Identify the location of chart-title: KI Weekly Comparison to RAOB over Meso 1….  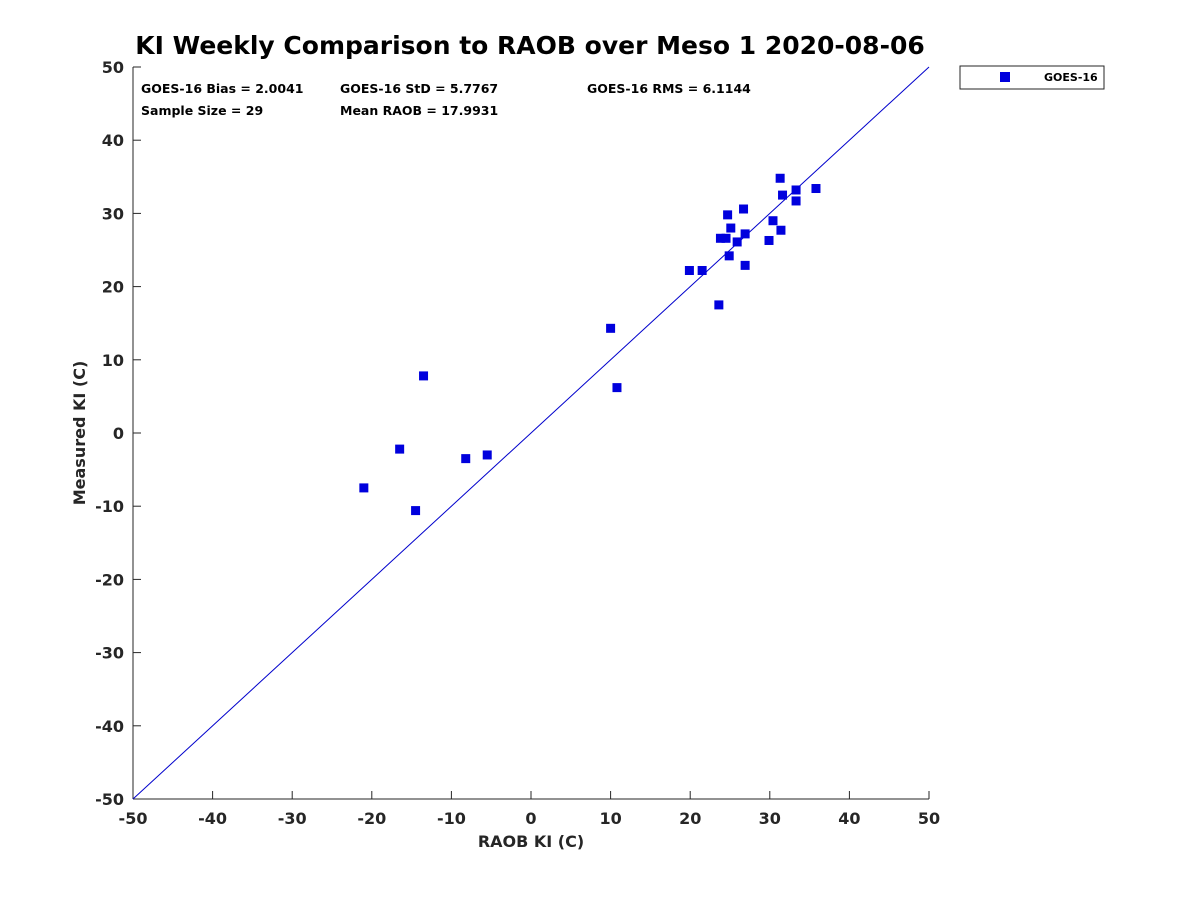
(529, 45).